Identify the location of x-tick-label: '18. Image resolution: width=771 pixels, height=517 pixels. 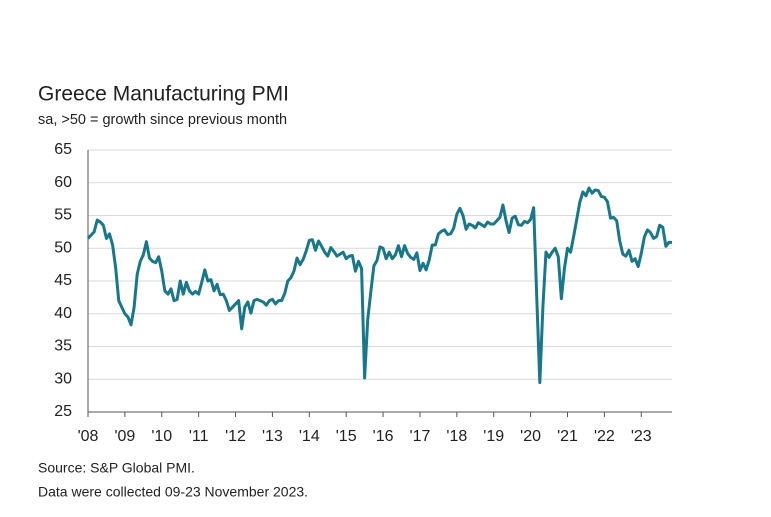
(456, 436).